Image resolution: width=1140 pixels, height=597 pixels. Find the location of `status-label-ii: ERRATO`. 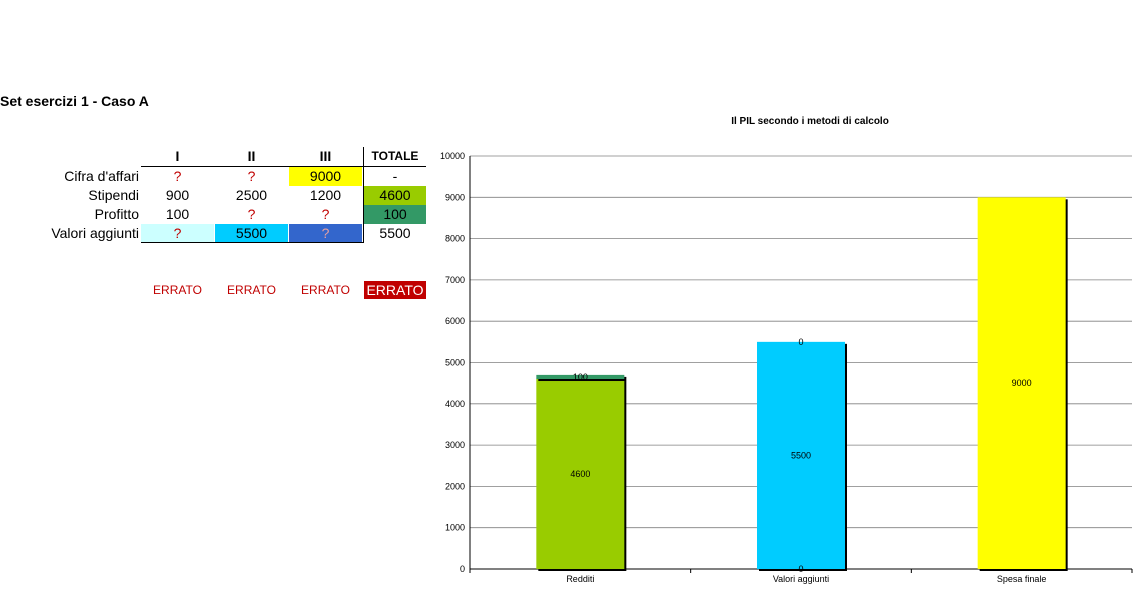

status-label-ii: ERRATO is located at coordinates (251, 290).